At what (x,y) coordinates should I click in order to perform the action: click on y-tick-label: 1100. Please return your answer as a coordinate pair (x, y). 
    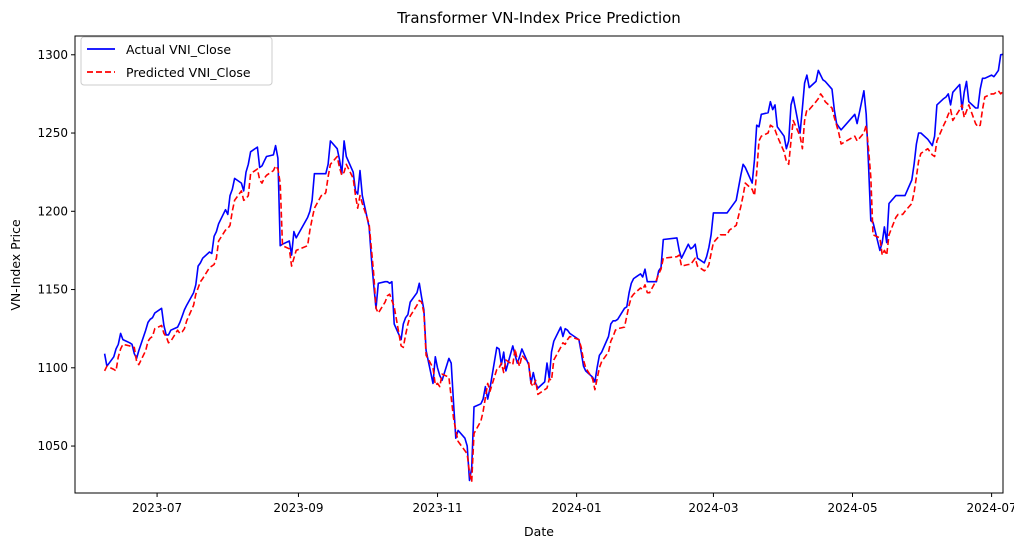
    Looking at the image, I should click on (52, 368).